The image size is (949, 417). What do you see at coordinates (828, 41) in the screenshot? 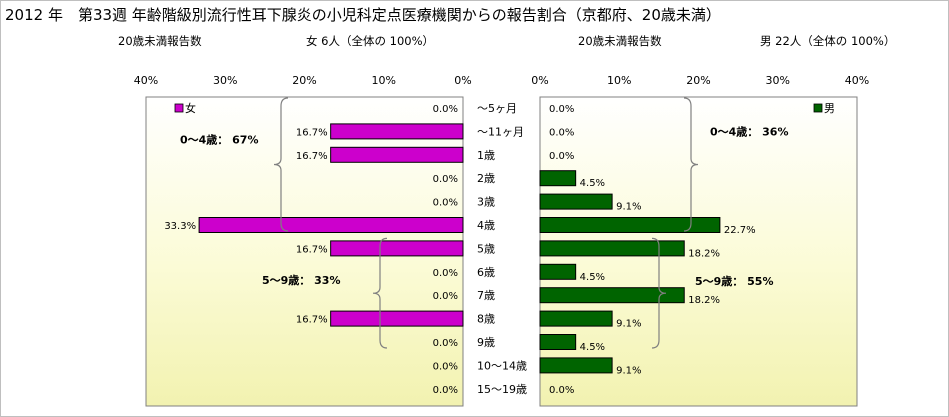
I see `male-subtitle-count: 男 22人（全体の 100%）` at bounding box center [828, 41].